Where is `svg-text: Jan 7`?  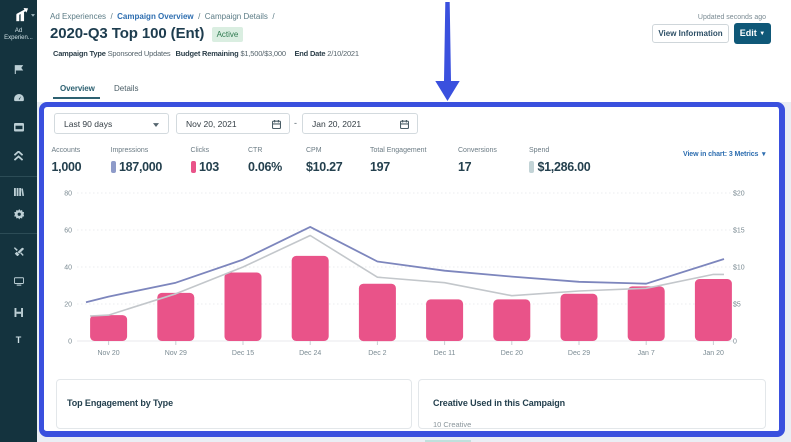 svg-text: Jan 7 is located at coordinates (646, 353).